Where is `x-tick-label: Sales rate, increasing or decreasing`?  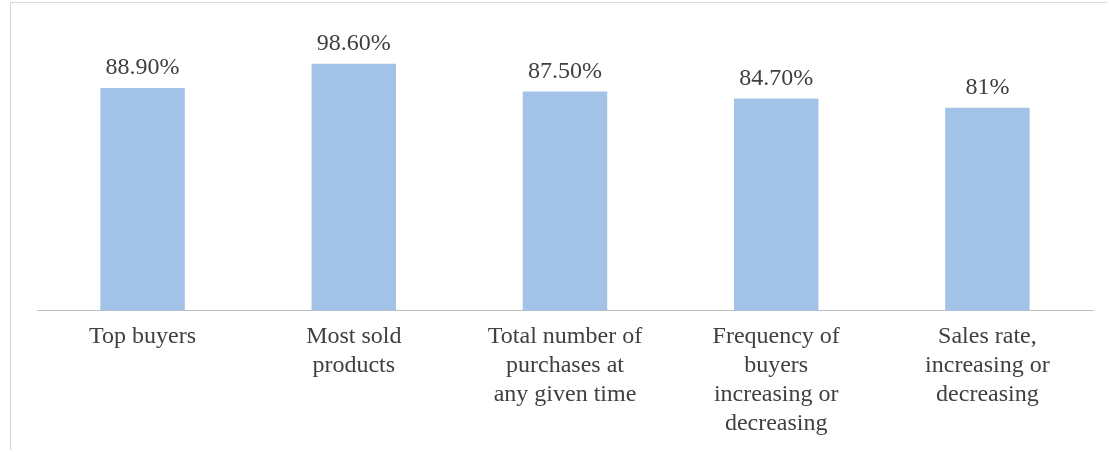
x-tick-label: Sales rate, increasing or decreasing is located at coordinates (987, 364).